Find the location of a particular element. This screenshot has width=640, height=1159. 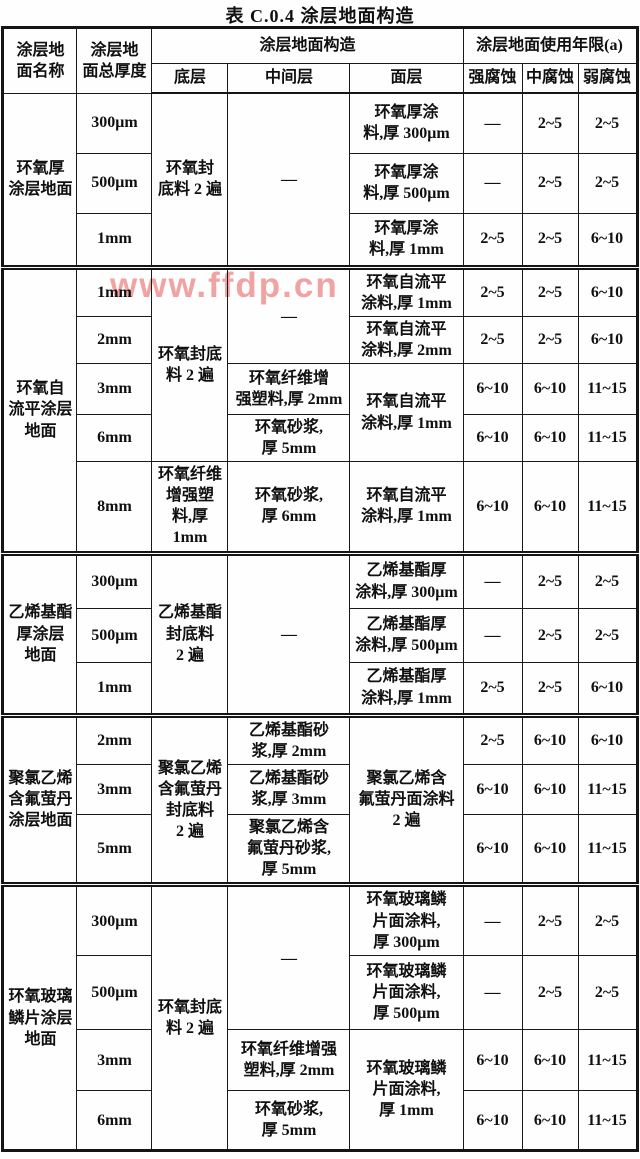

cell-middle-layer: 环氧砂浆, 厚 6mm is located at coordinates (289, 507).